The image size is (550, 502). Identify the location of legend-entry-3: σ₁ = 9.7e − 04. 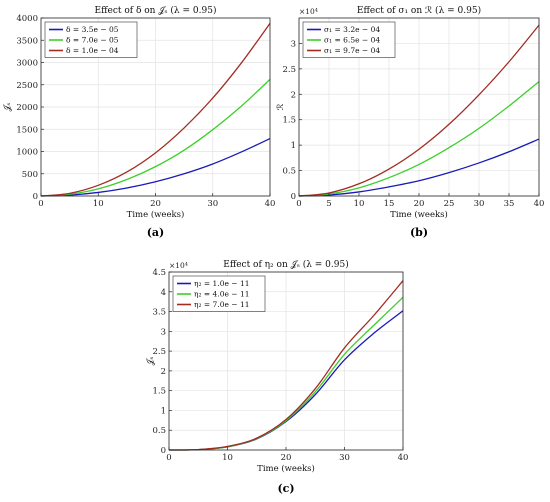
(352, 50).